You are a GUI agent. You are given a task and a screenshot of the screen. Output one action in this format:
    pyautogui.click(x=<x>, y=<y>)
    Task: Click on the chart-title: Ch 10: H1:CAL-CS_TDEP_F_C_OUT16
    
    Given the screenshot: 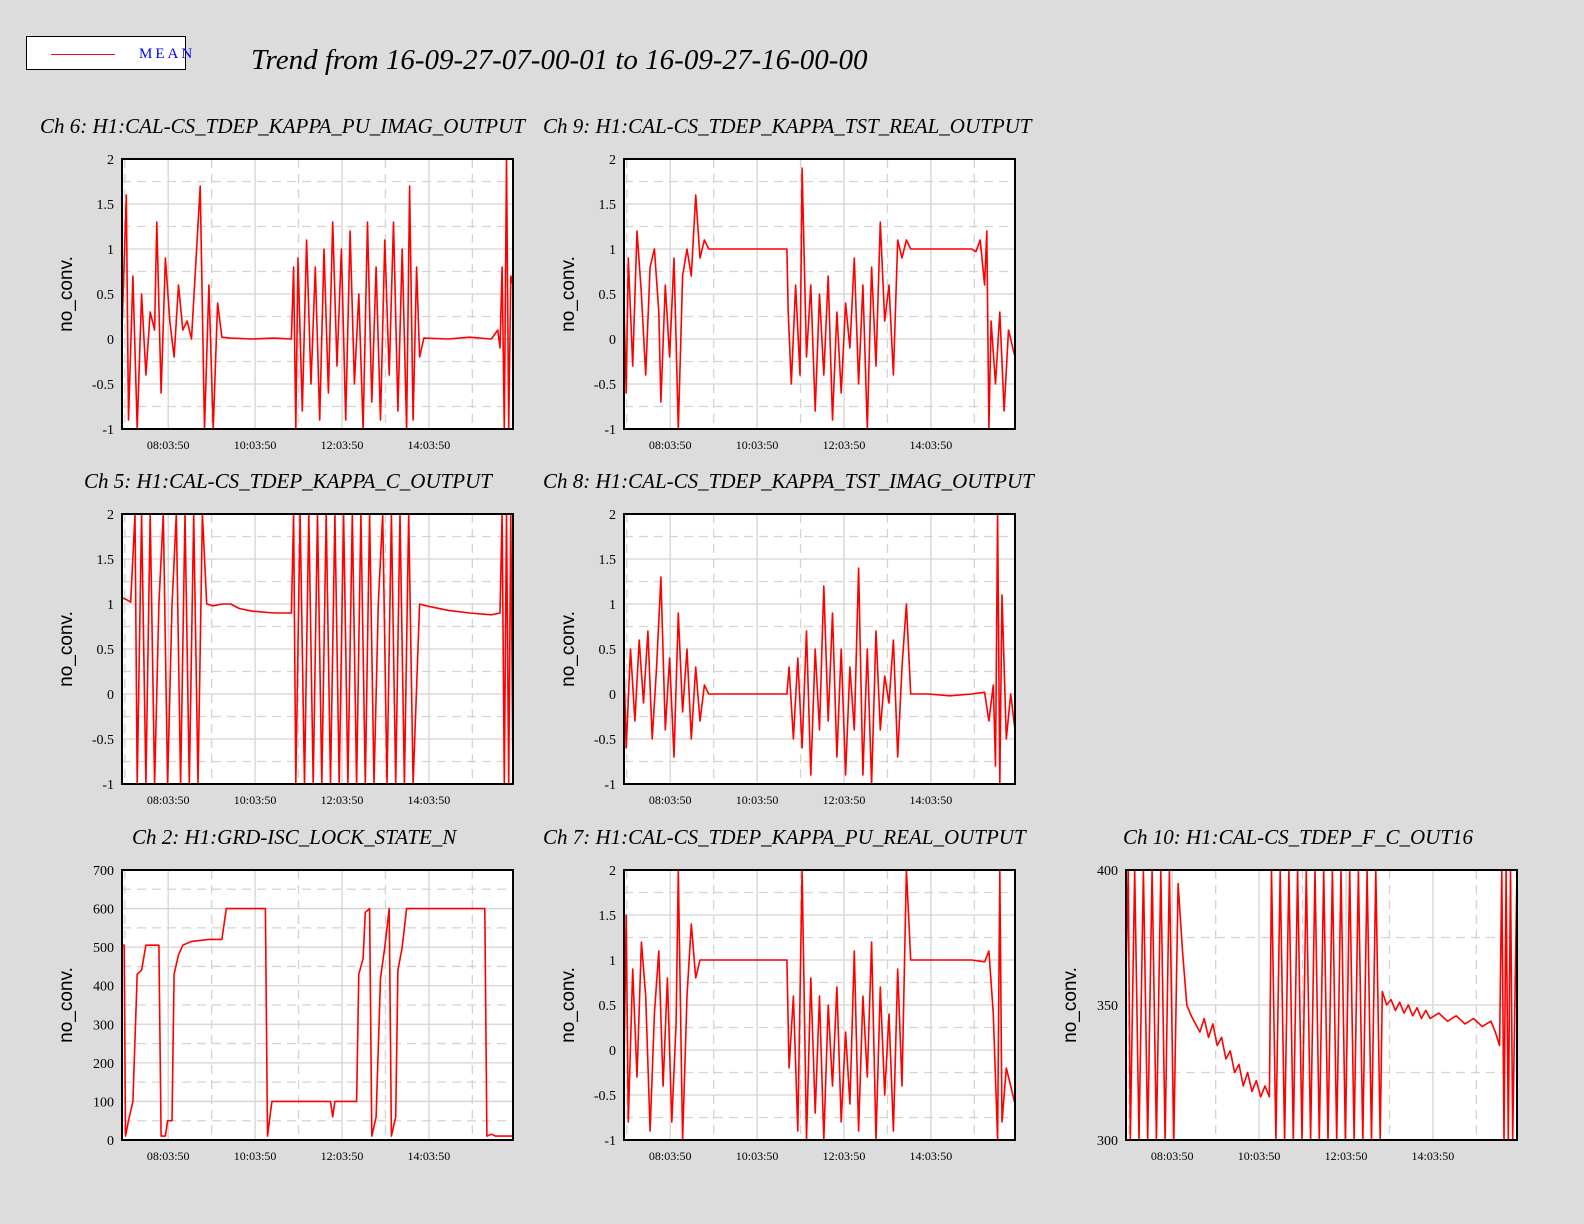 What is the action you would take?
    pyautogui.click(x=1298, y=837)
    